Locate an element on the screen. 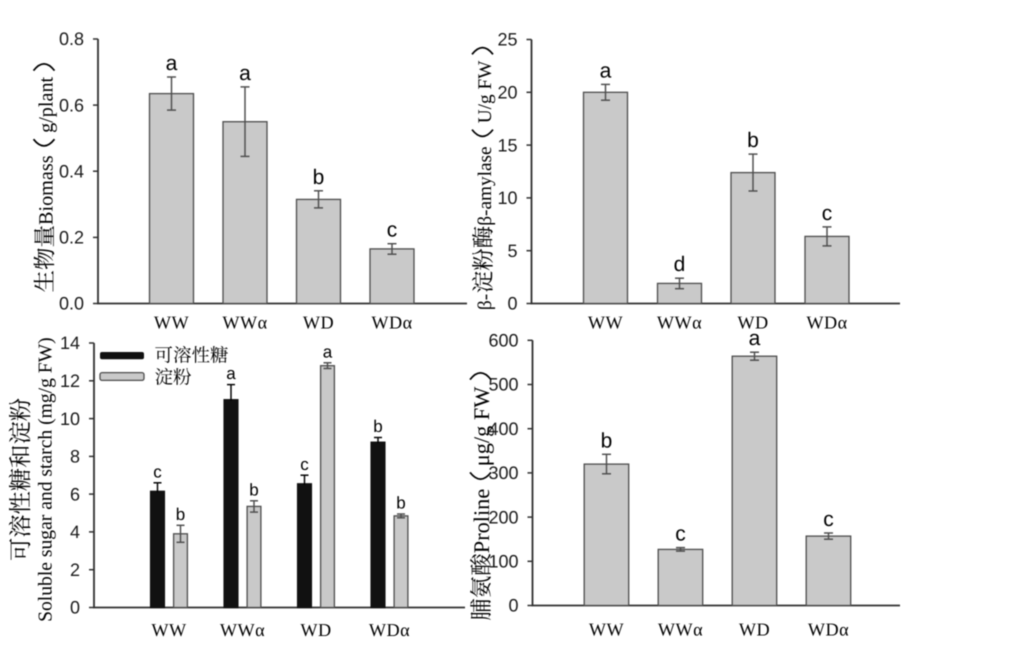 This screenshot has width=1024, height=660. svg-text: 400 is located at coordinates (503, 429).